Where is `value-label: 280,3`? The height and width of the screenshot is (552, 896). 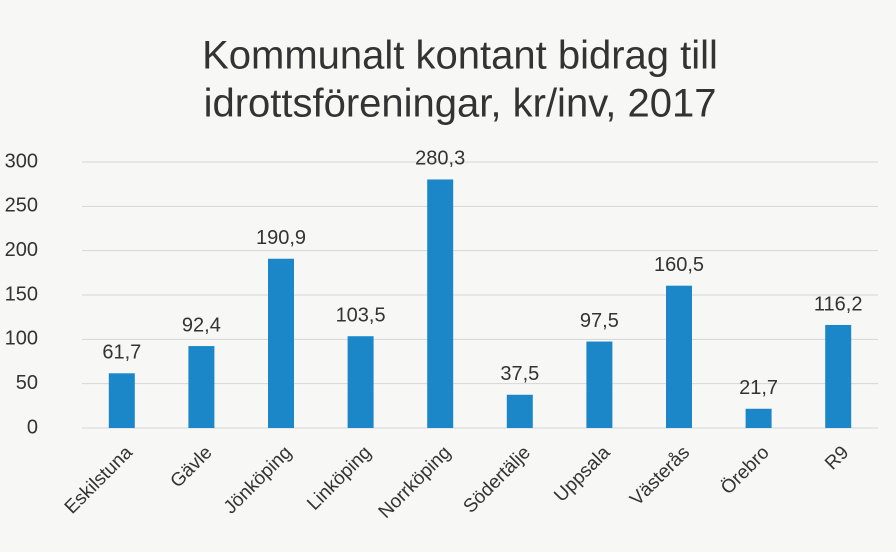 value-label: 280,3 is located at coordinates (440, 159).